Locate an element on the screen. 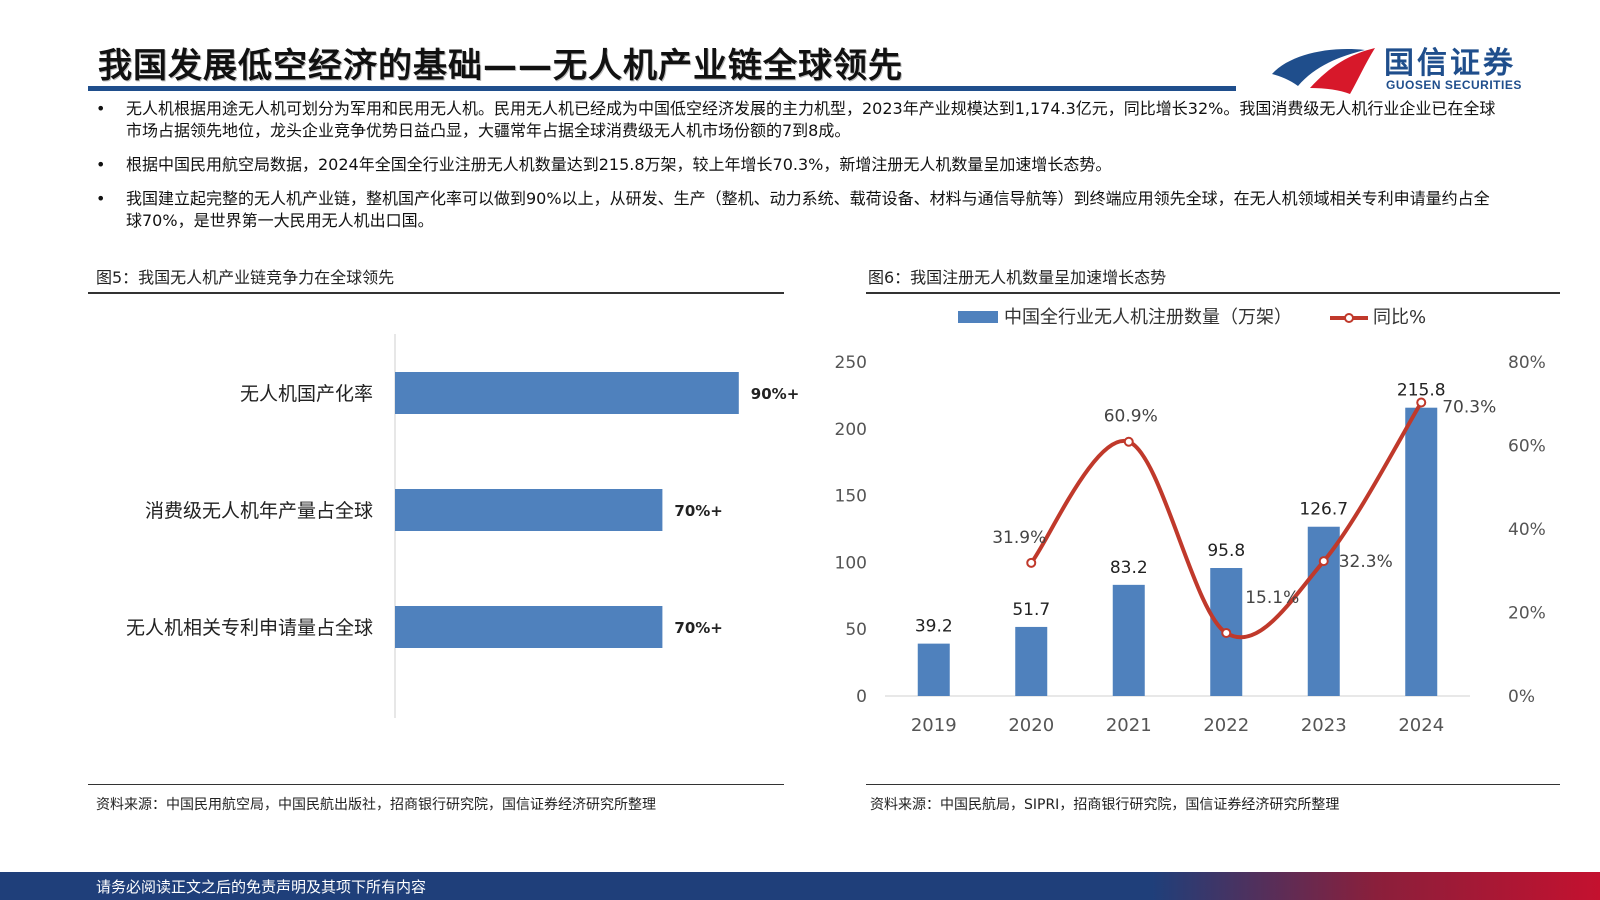 Image resolution: width=1600 pixels, height=900 pixels. legend-line-marker is located at coordinates (1349, 318).